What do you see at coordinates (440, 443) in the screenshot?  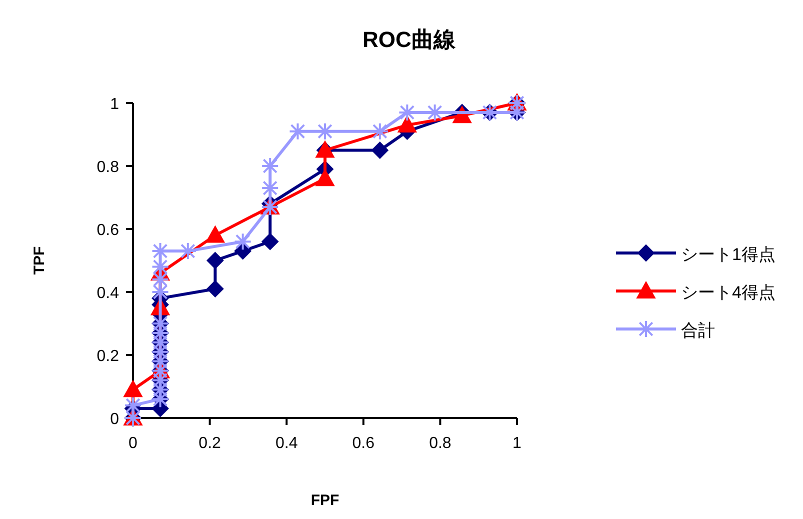 I see `x-tick-label: 0.8` at bounding box center [440, 443].